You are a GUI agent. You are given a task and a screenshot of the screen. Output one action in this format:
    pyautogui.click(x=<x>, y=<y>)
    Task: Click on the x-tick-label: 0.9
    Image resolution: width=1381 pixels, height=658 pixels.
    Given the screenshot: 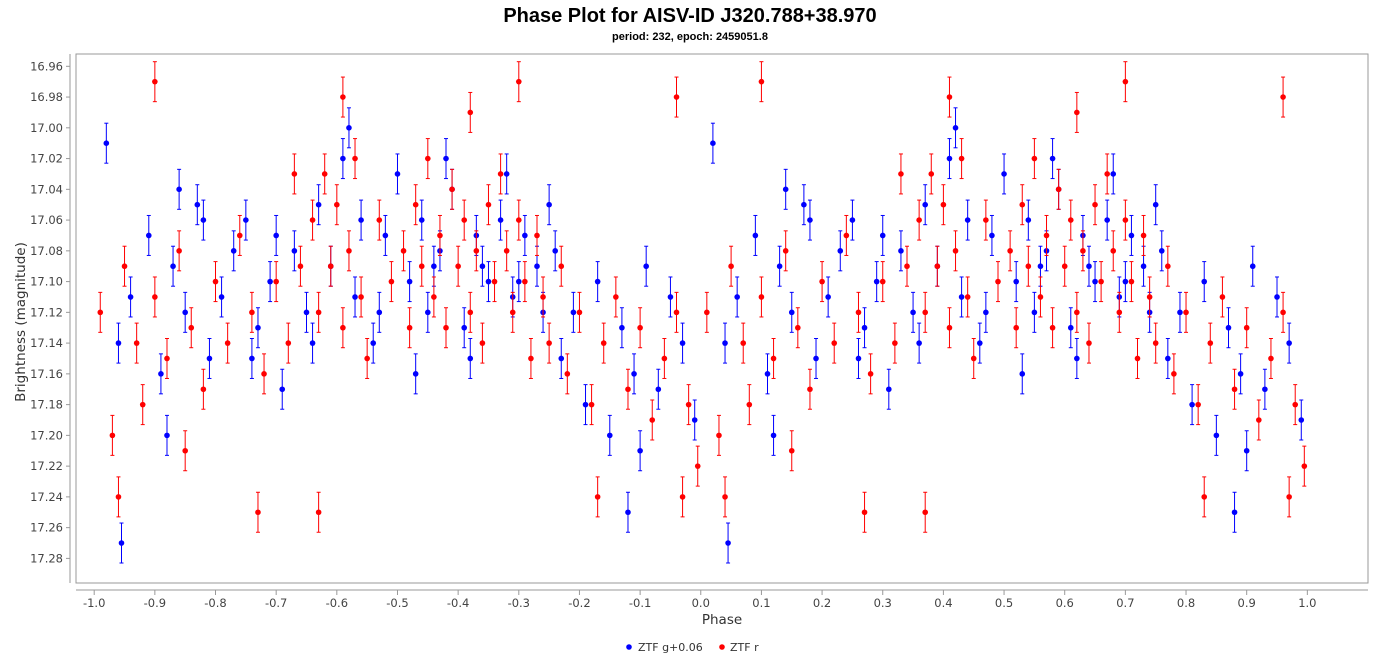 What is the action you would take?
    pyautogui.click(x=1247, y=603)
    